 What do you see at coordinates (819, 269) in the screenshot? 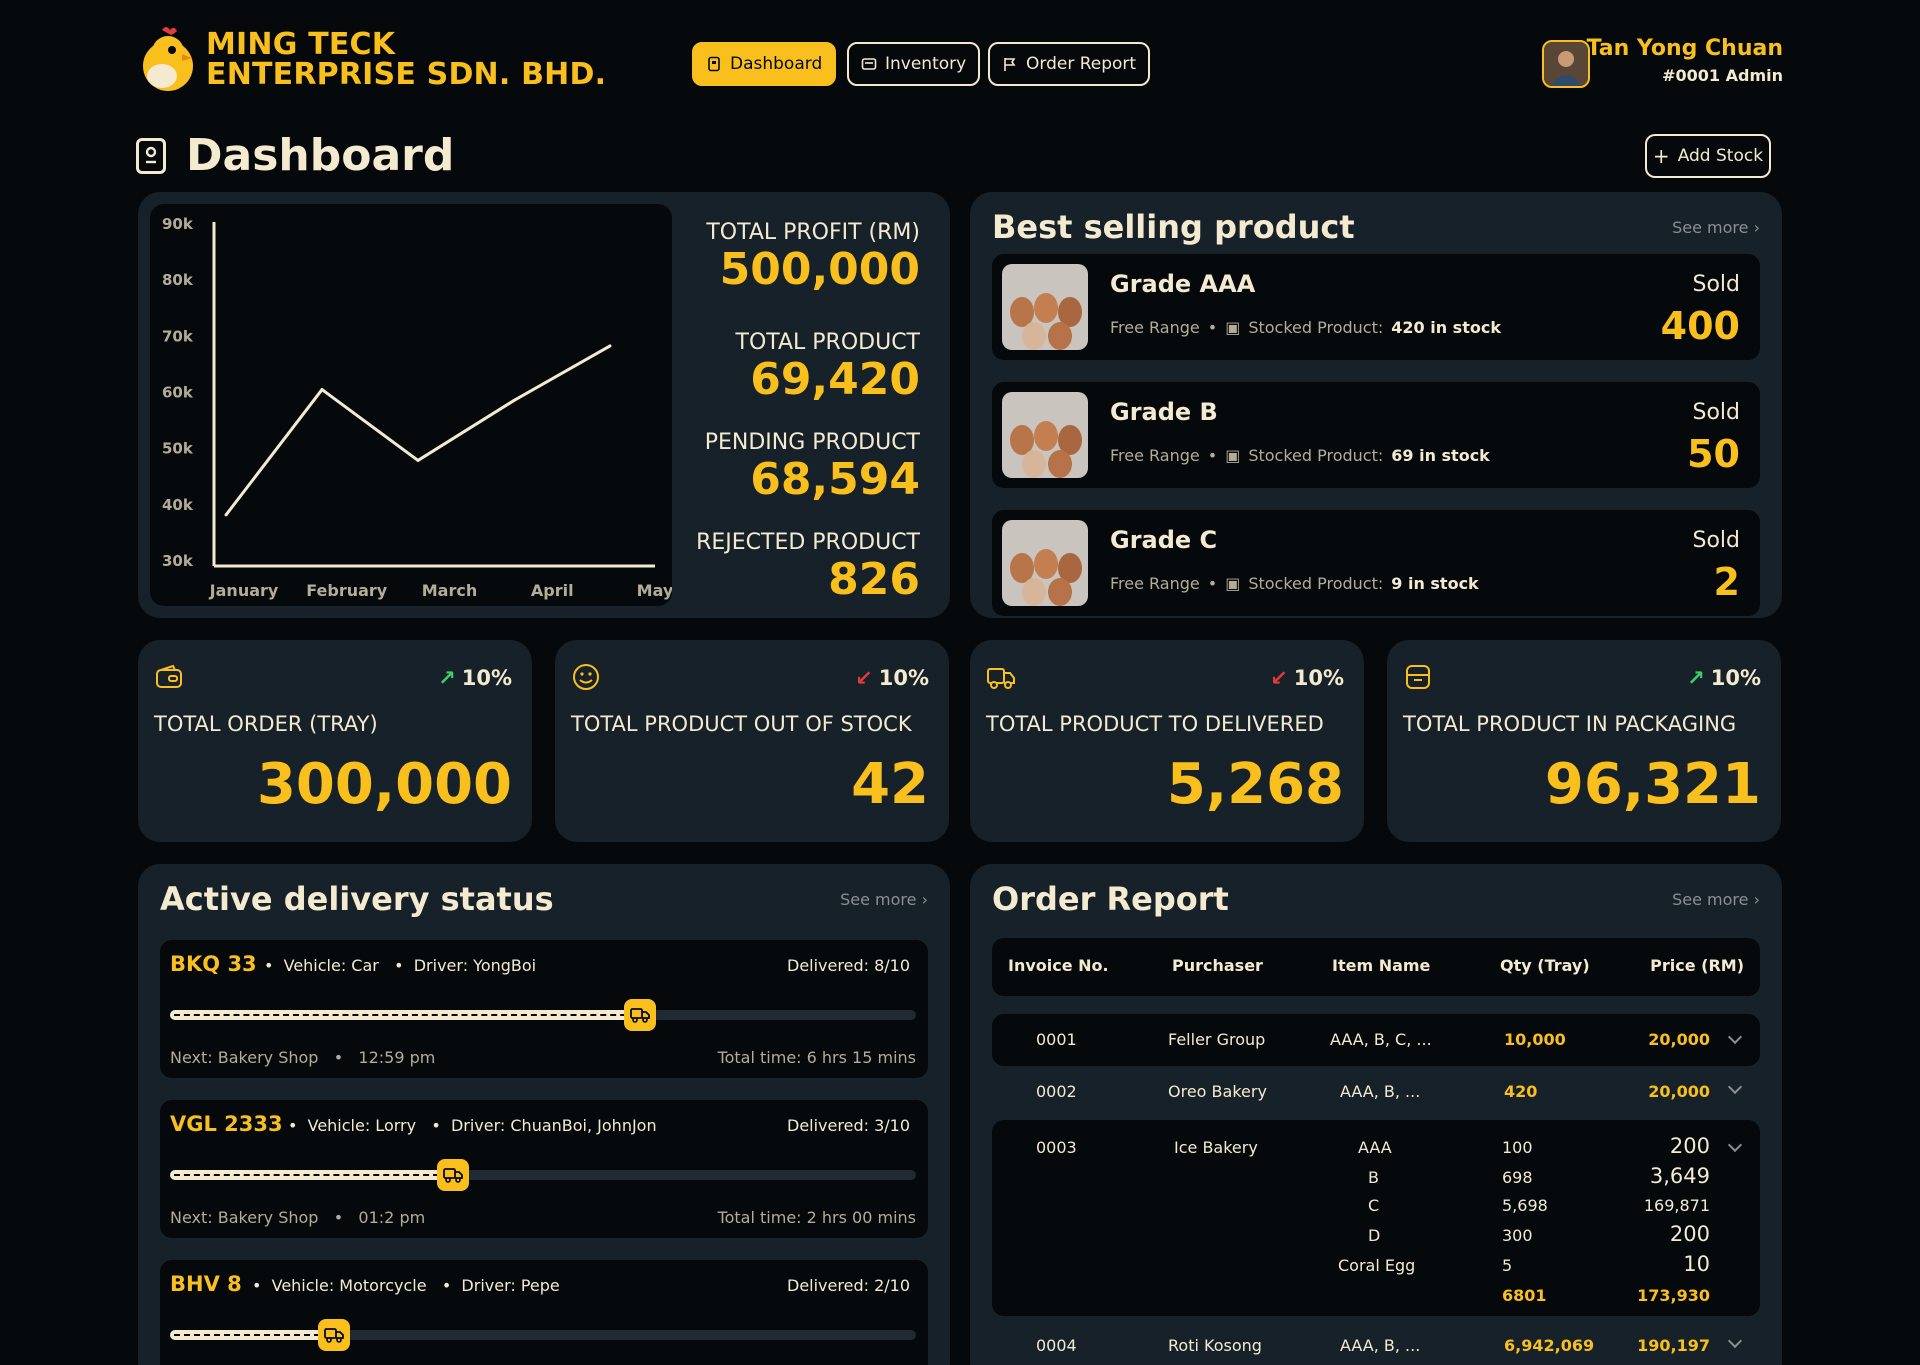
I see `total-profit-value: 500,000` at bounding box center [819, 269].